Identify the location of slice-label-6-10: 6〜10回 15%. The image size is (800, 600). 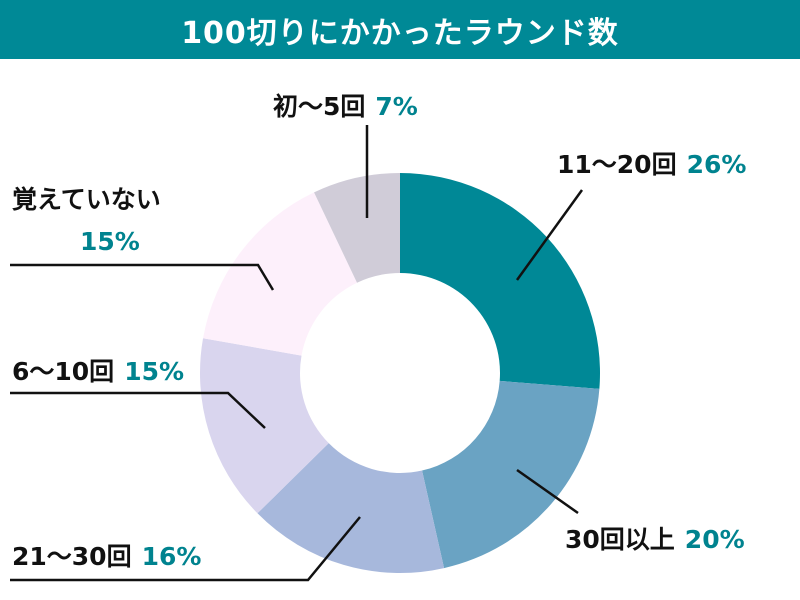
(98, 371).